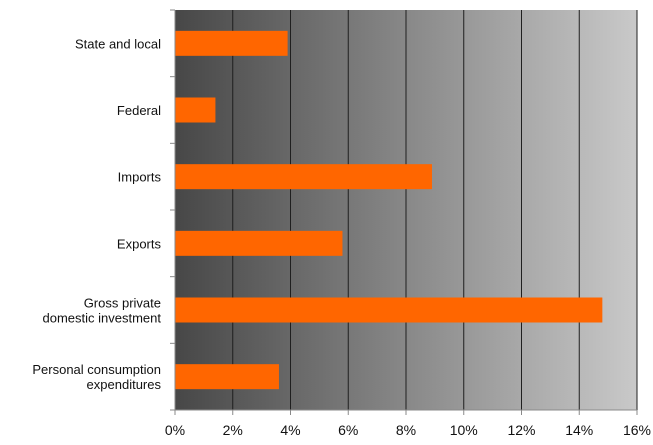  What do you see at coordinates (102, 311) in the screenshot?
I see `category-label: Gross private domestic investment` at bounding box center [102, 311].